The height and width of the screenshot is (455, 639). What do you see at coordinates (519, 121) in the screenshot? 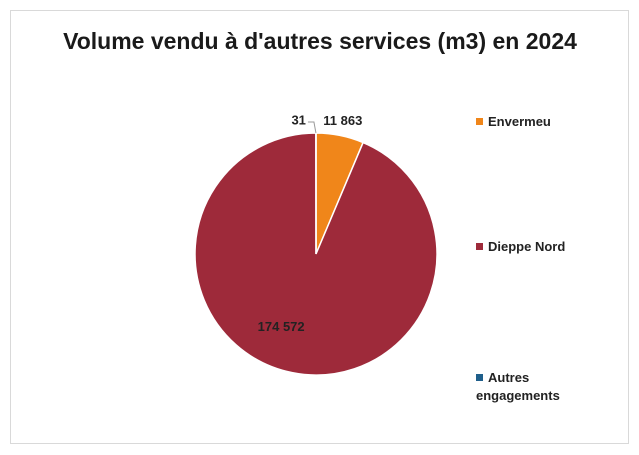
I see `legend-label: Envermeu` at bounding box center [519, 121].